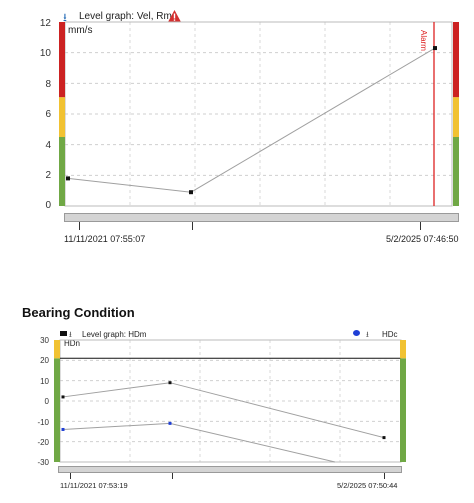  Describe the element at coordinates (105, 239) in the screenshot. I see `x-start-label: 11/11/2021 07:55:07` at that location.